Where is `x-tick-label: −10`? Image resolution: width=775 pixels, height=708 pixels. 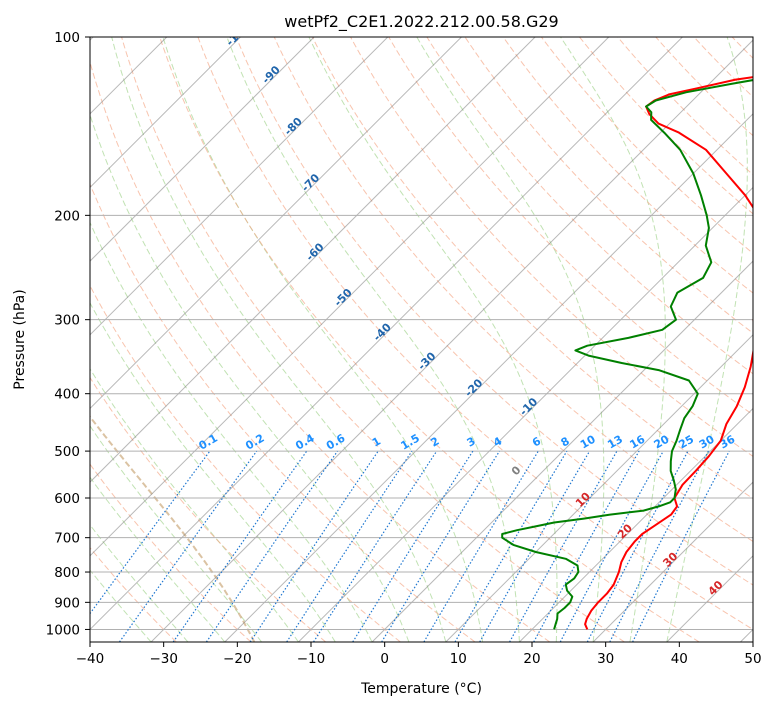
x-tick-label: −10 is located at coordinates (311, 659).